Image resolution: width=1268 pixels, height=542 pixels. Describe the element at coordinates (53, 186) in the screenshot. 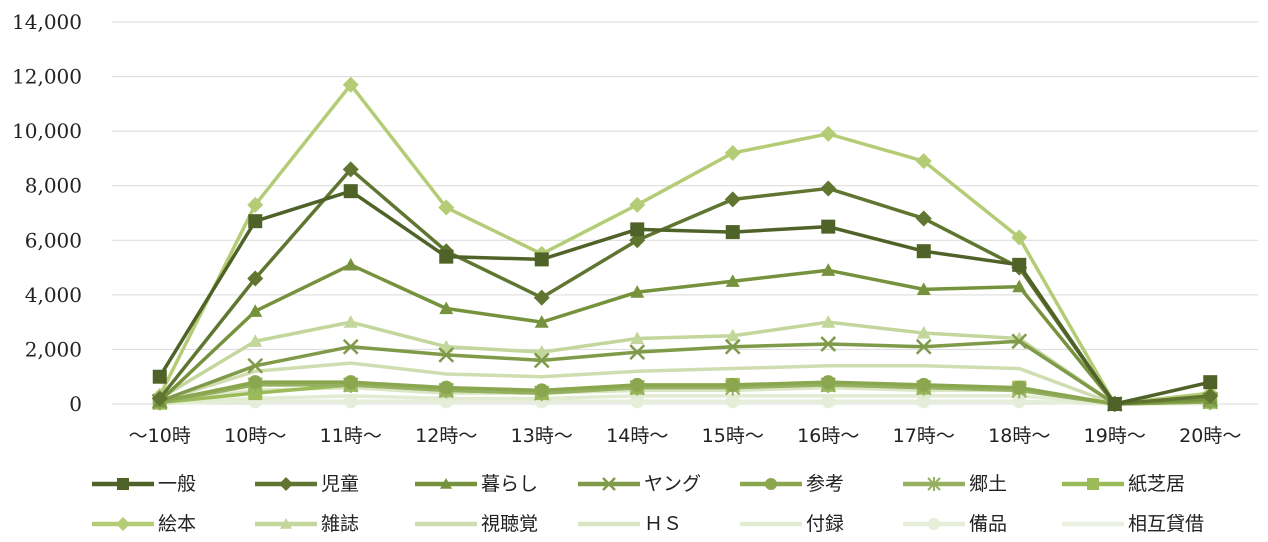

I see `y-tick-label: 8,000` at that location.